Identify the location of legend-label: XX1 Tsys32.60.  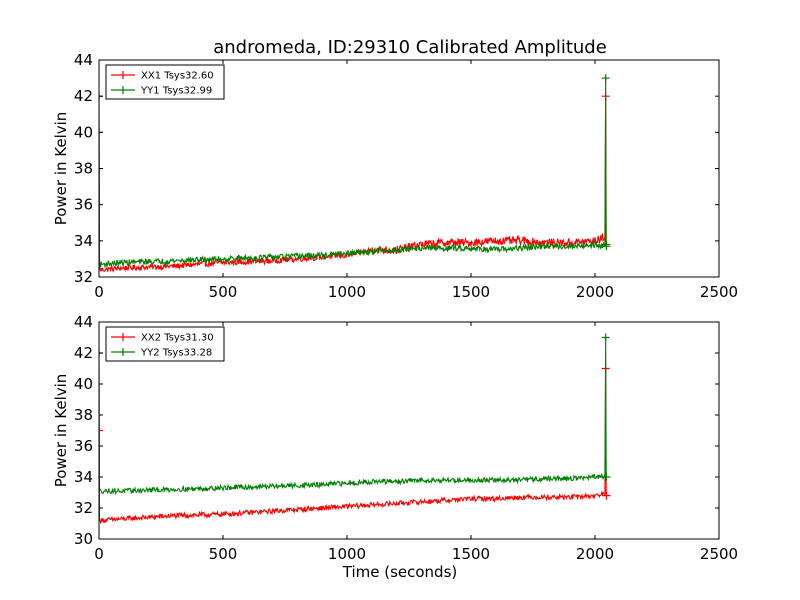
(177, 76).